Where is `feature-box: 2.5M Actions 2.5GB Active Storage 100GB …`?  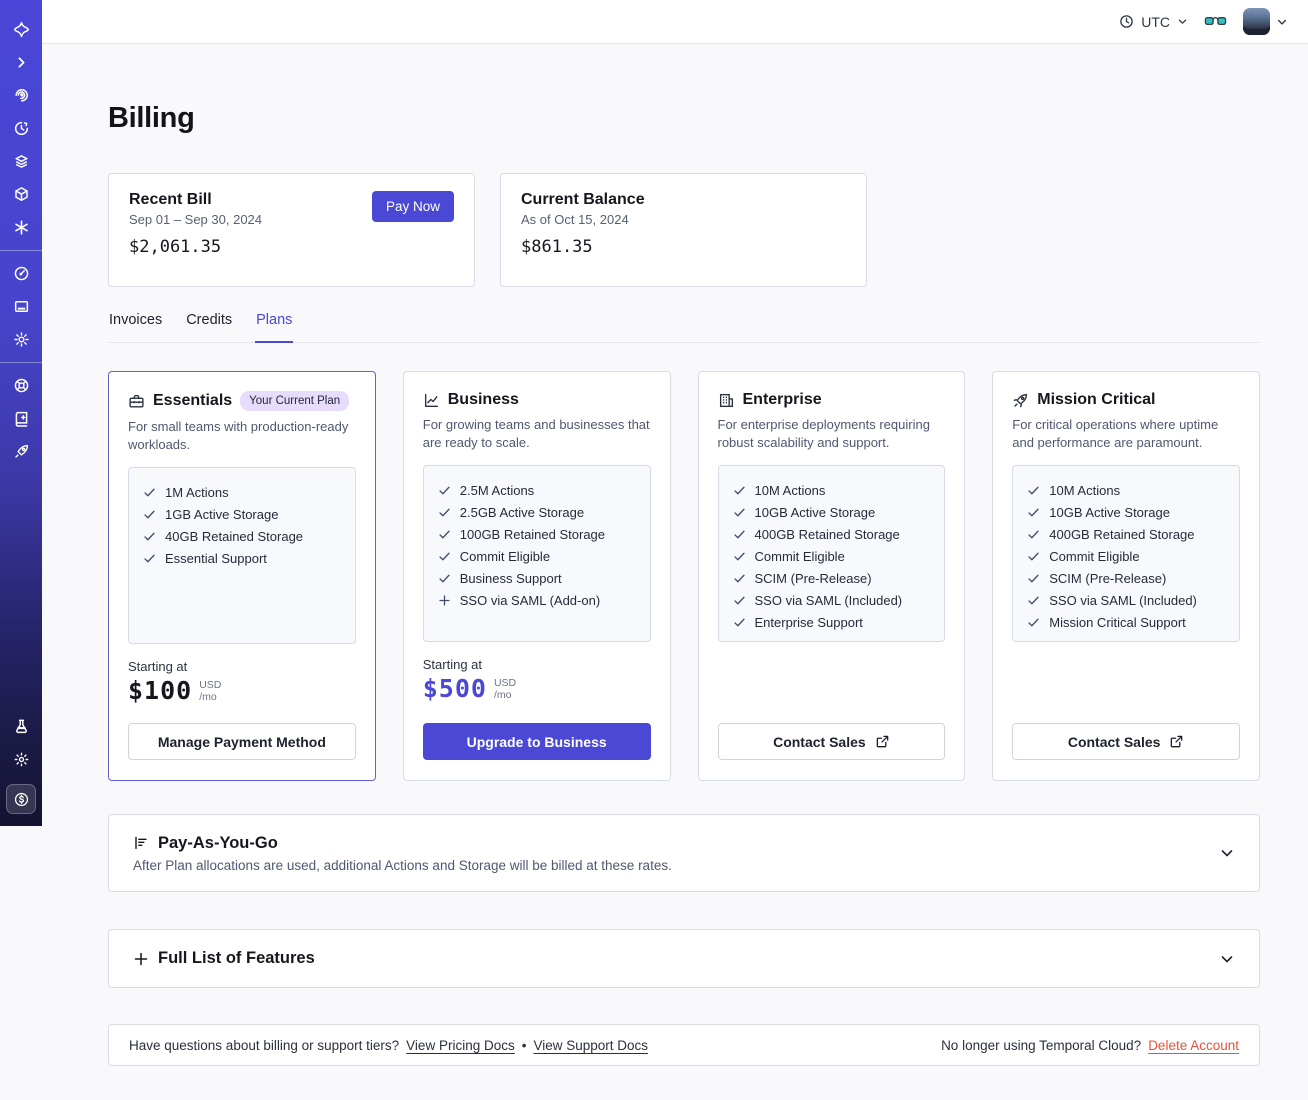
feature-box: 2.5M Actions 2.5GB Active Storage 100GB … is located at coordinates (536, 553).